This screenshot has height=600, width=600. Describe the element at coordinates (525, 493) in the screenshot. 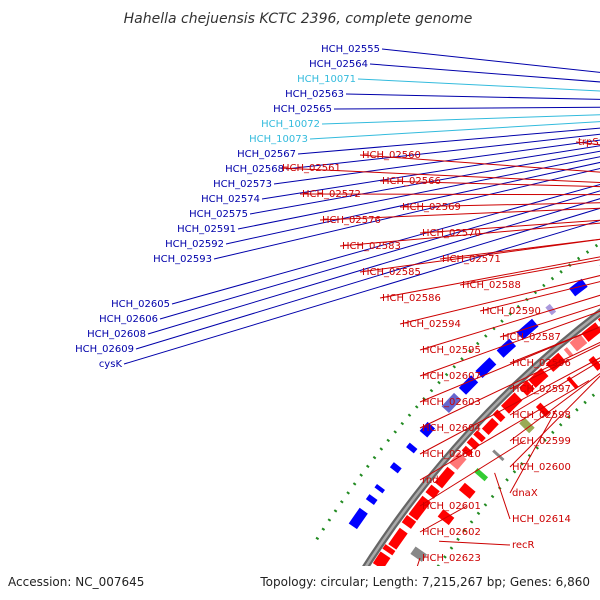

I see `right-gene-label: dnaX` at that location.